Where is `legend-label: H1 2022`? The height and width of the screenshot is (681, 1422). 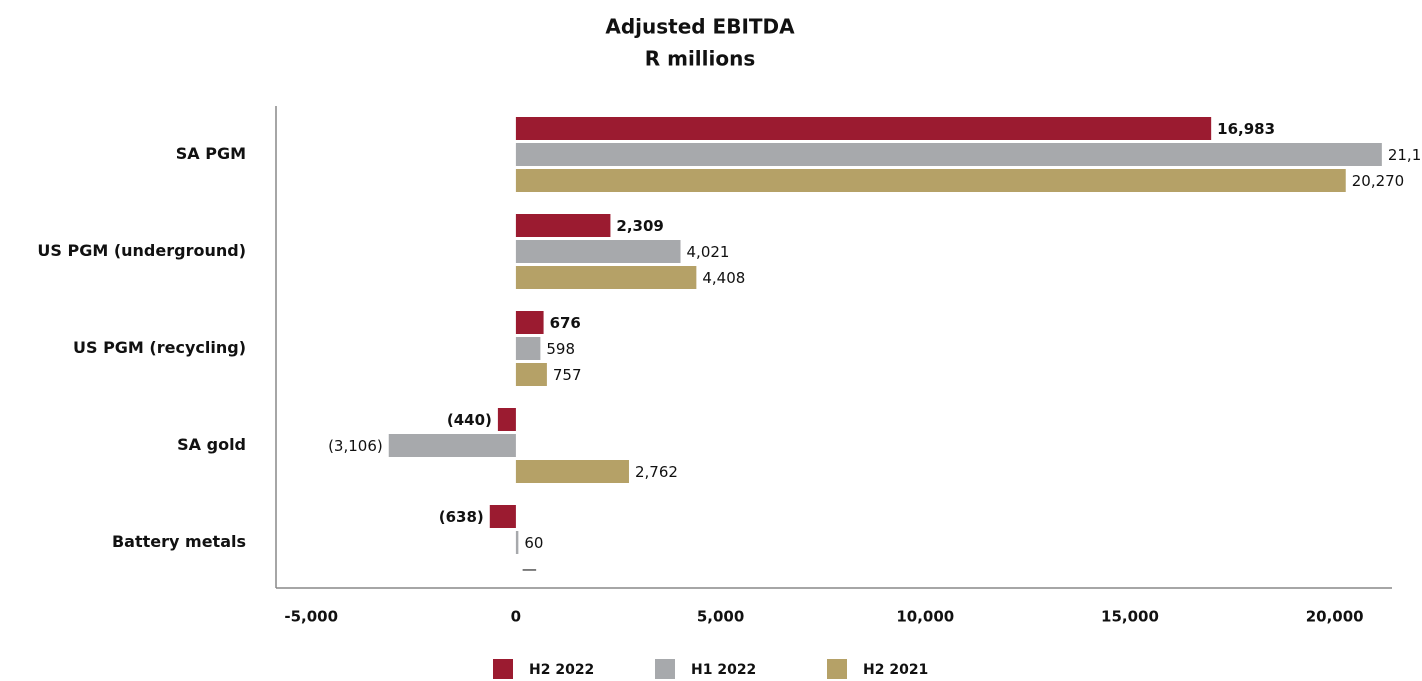 legend-label: H1 2022 is located at coordinates (723, 670).